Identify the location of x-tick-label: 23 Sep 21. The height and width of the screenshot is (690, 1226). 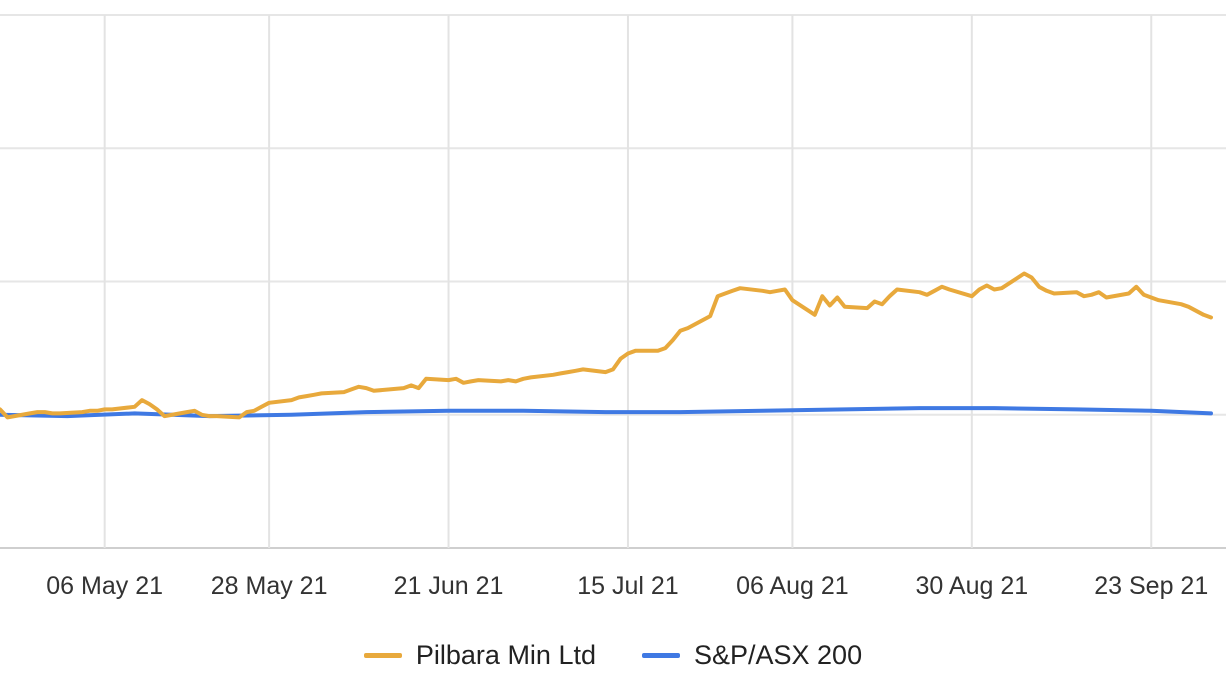
(1151, 586).